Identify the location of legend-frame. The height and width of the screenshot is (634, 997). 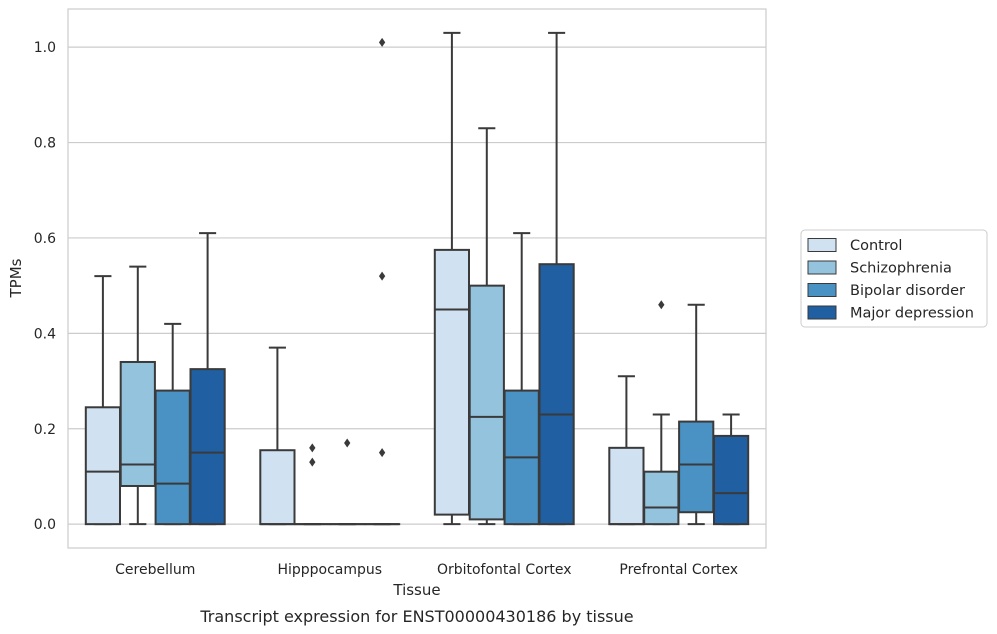
(894, 278).